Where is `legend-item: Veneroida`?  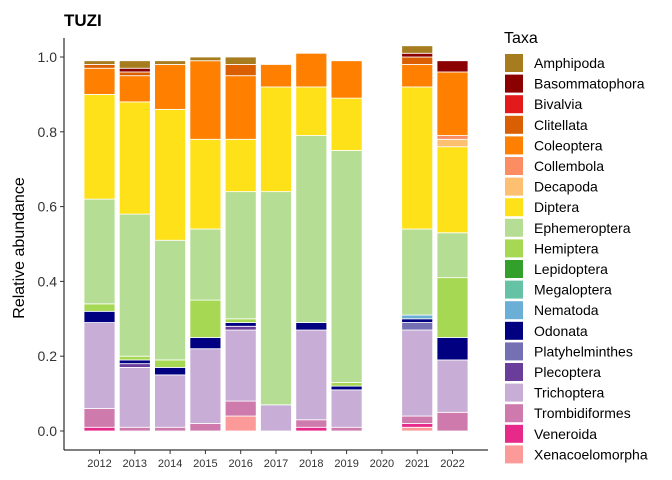 legend-item: Veneroida is located at coordinates (551, 433).